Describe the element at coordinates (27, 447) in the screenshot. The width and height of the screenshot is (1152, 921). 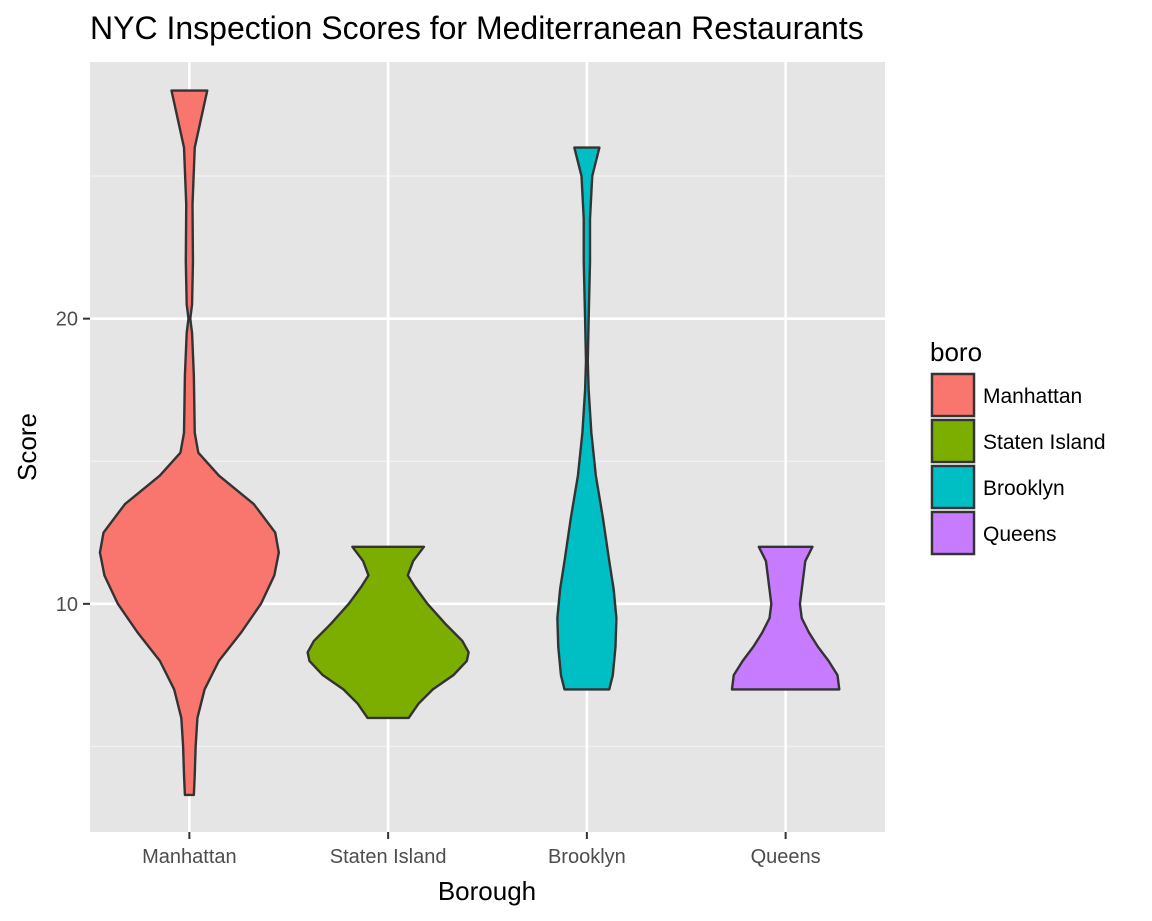
I see `y-axis-title: Score` at that location.